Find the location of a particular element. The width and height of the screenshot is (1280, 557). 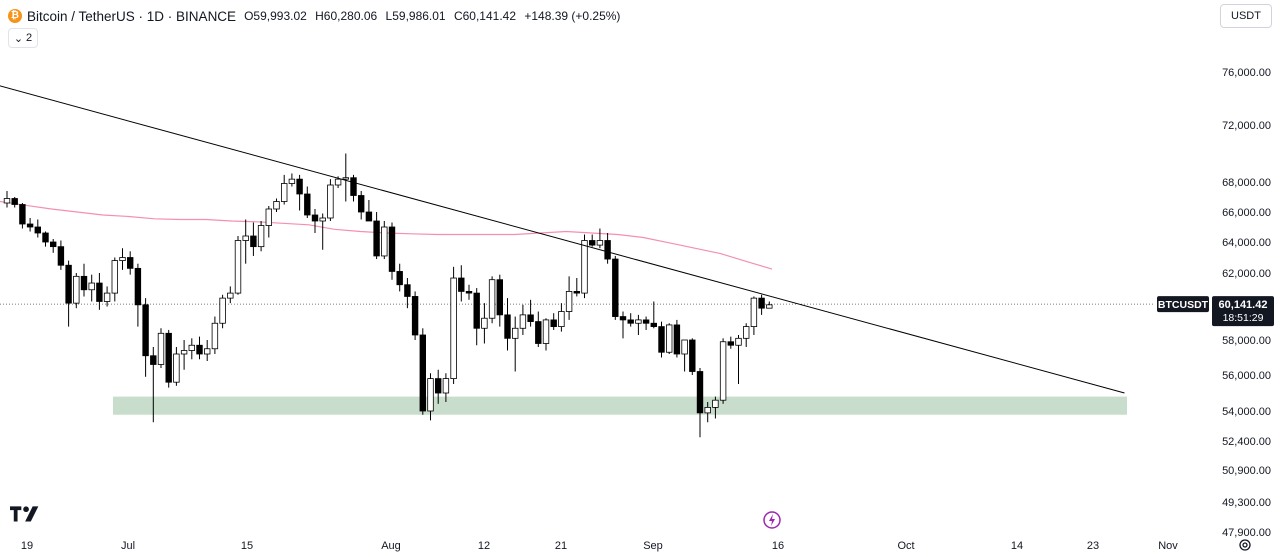

gear-icon is located at coordinates (1245, 545).